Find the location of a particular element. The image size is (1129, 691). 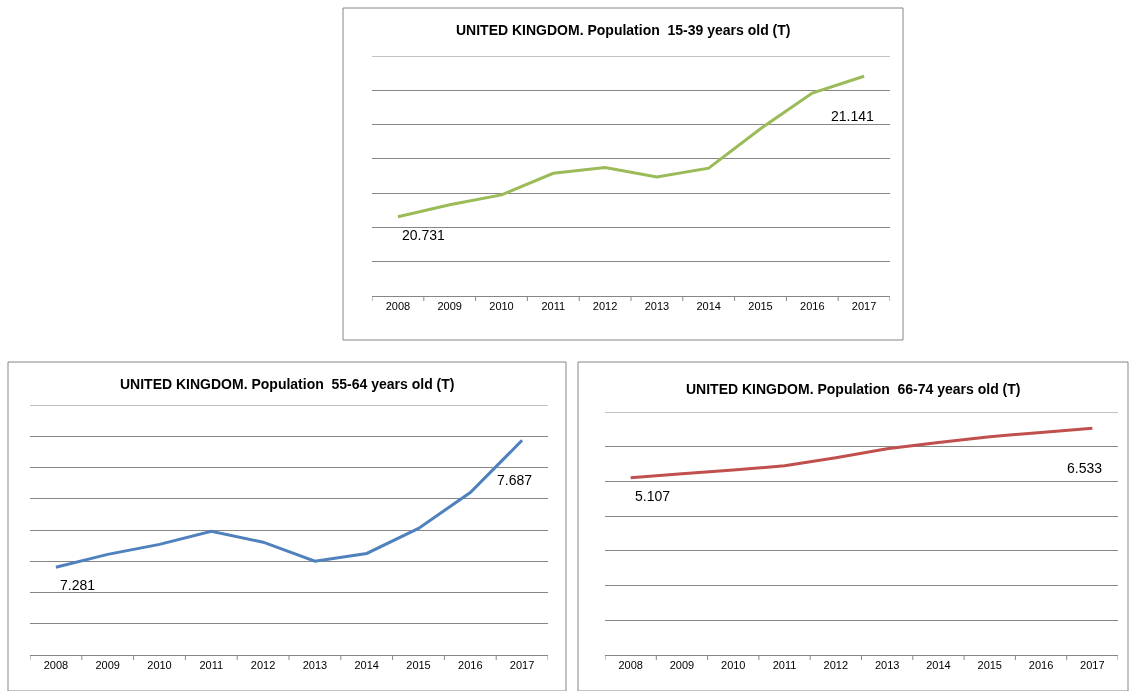

data-label: 7.687 is located at coordinates (515, 480).